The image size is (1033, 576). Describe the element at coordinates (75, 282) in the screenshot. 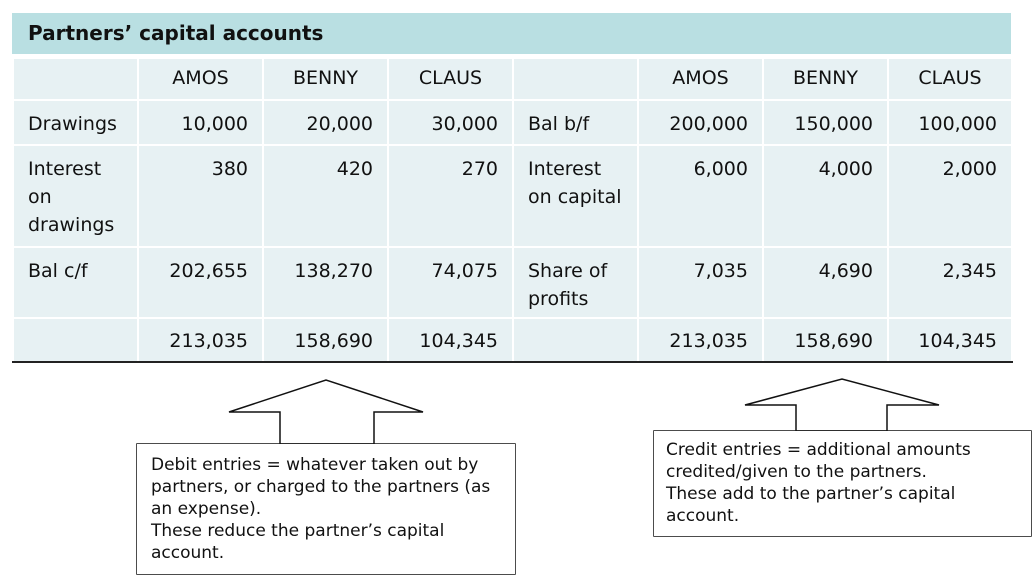

I see `debit-label: Bal c/f` at that location.